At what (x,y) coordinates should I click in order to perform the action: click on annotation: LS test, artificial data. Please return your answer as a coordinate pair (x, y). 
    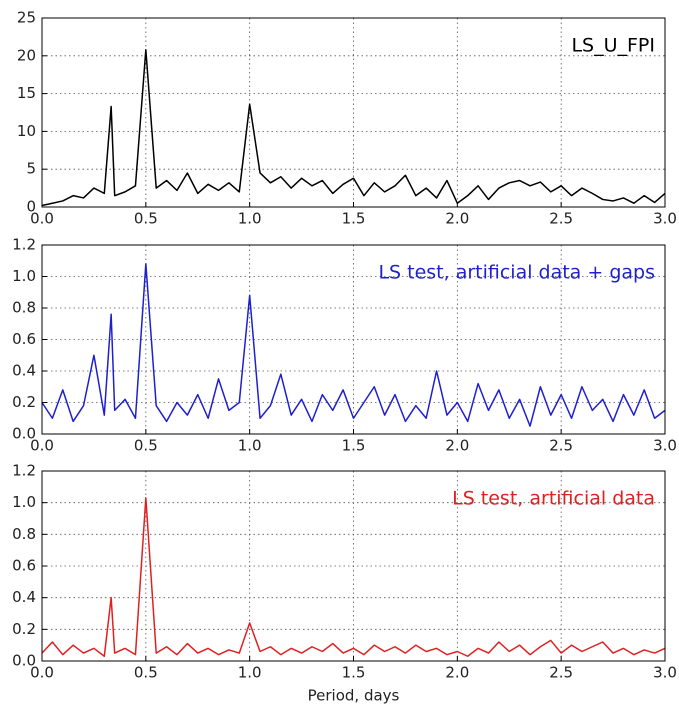
    Looking at the image, I should click on (553, 499).